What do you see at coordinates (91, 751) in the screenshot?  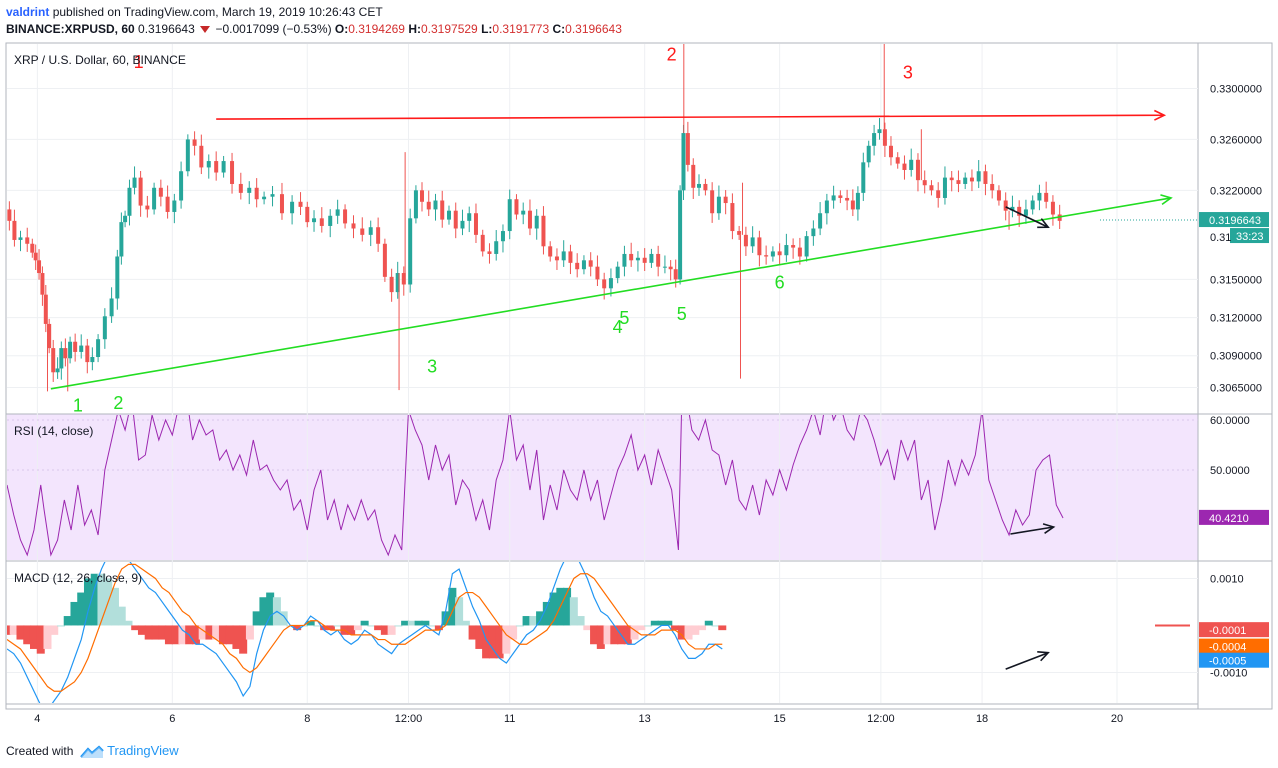 I see `tradingview-logo-icon` at bounding box center [91, 751].